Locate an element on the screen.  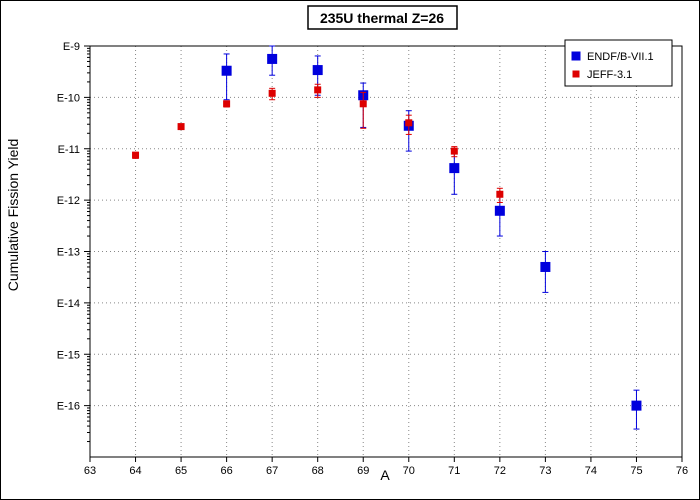
x-tick-label: 73 is located at coordinates (545, 471).